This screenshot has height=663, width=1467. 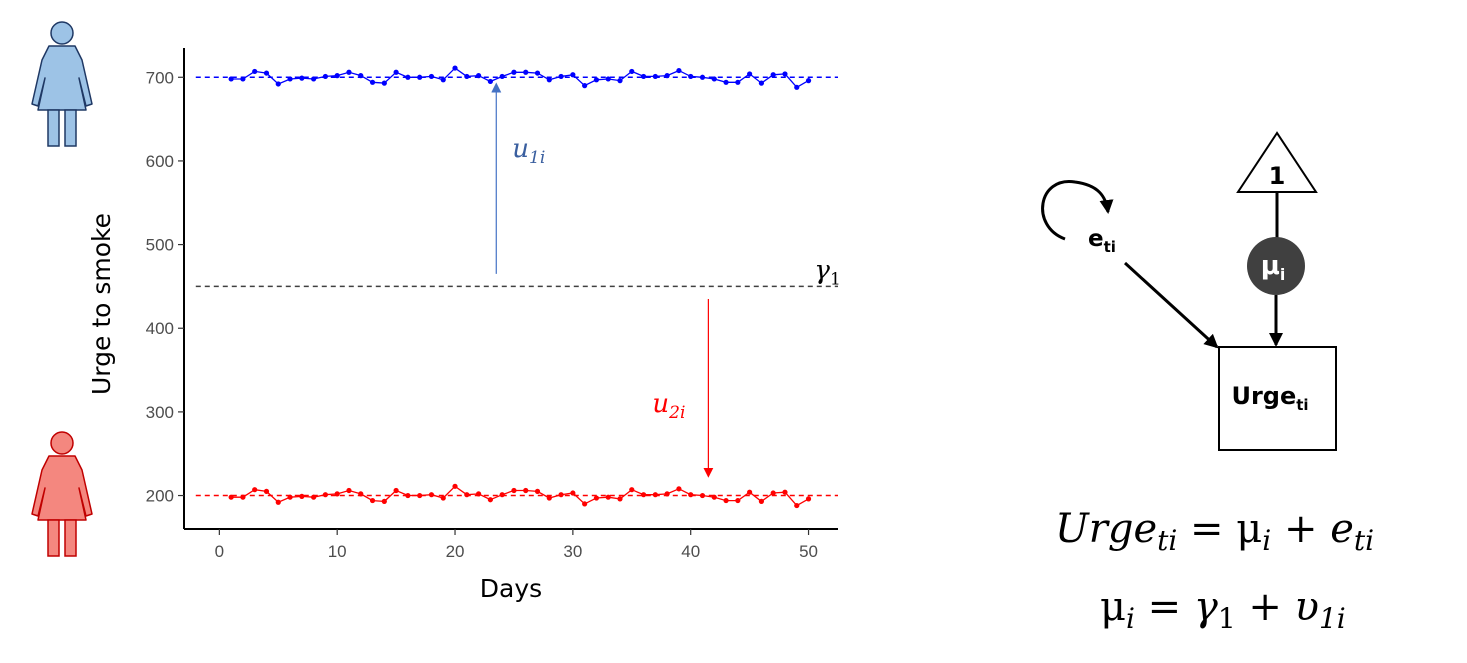 I want to click on x-tick-label: 50, so click(x=808, y=551).